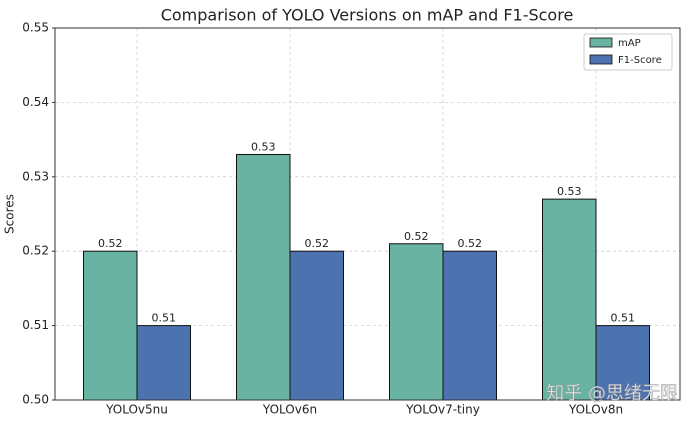 The height and width of the screenshot is (424, 693). What do you see at coordinates (10, 214) in the screenshot?
I see `y-axis-label: Scores` at bounding box center [10, 214].